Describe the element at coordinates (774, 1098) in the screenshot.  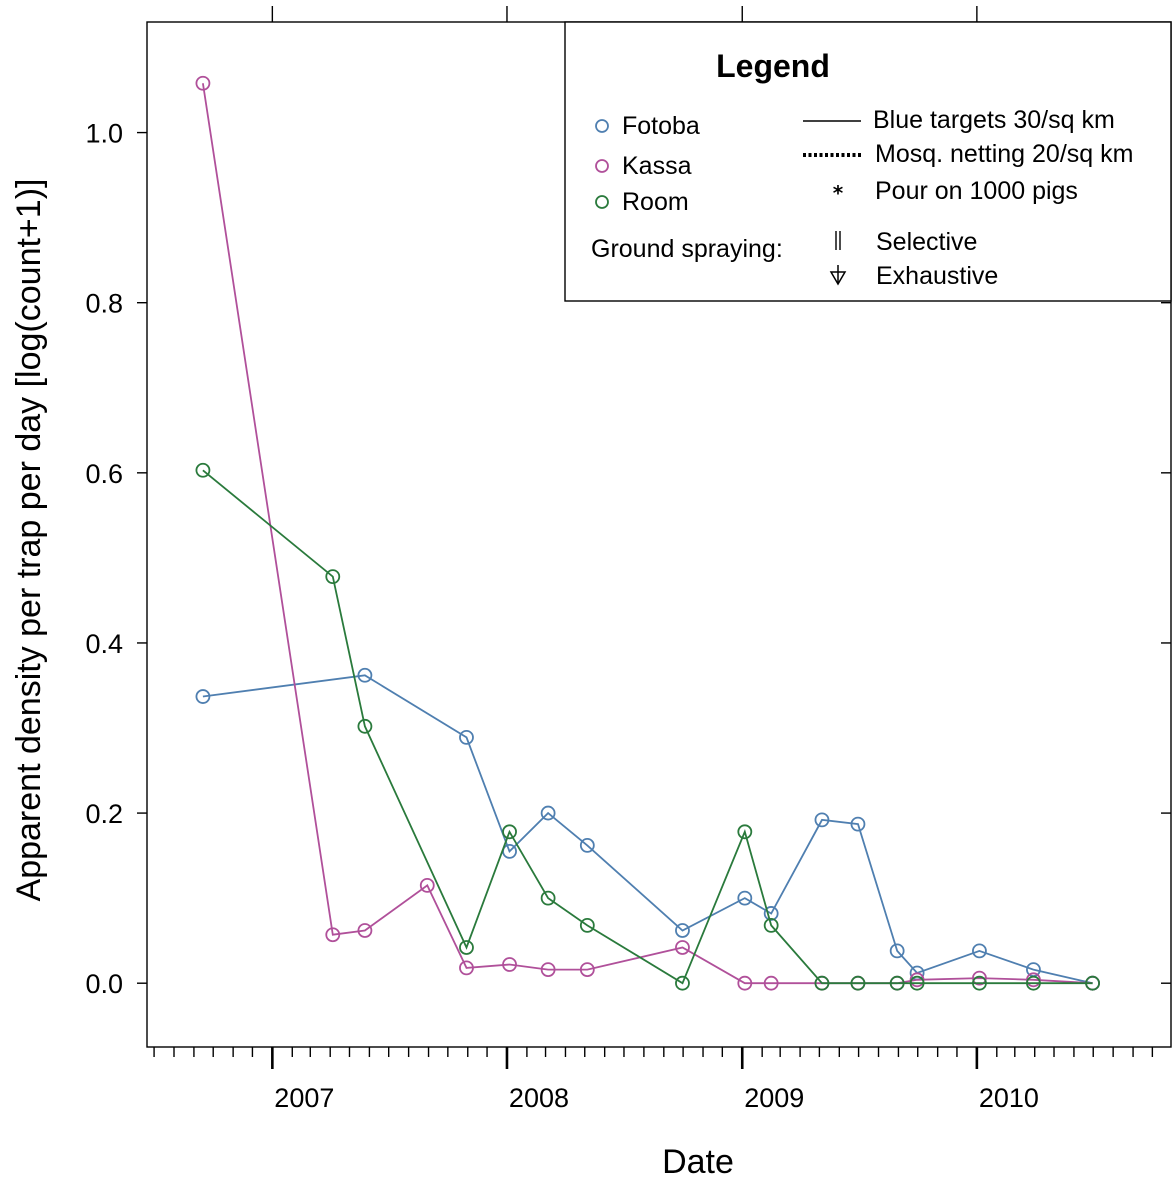
I see `x-tick-label: 2009` at that location.